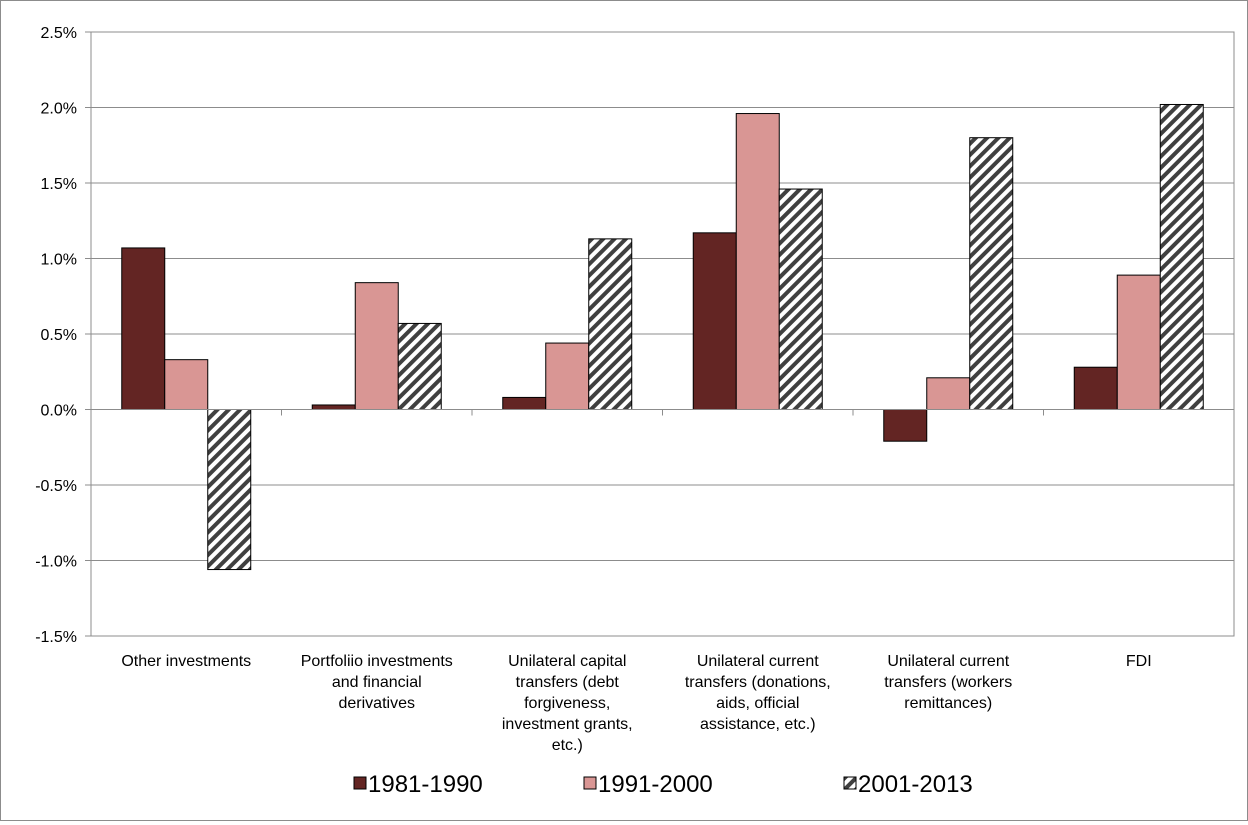 The image size is (1248, 825). What do you see at coordinates (377, 703) in the screenshot?
I see `category-label: derivatives` at bounding box center [377, 703].